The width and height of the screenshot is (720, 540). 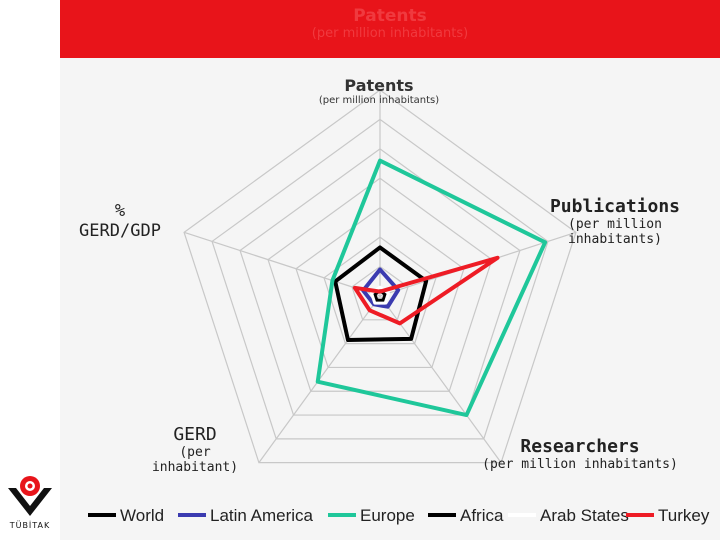 What do you see at coordinates (684, 515) in the screenshot?
I see `legend-label: Turkey` at bounding box center [684, 515].